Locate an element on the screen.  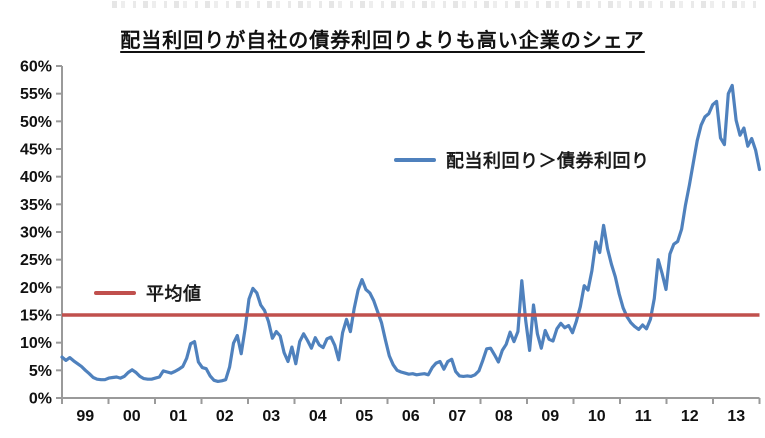
y-tick-label: 60% is located at coordinates (36, 67).